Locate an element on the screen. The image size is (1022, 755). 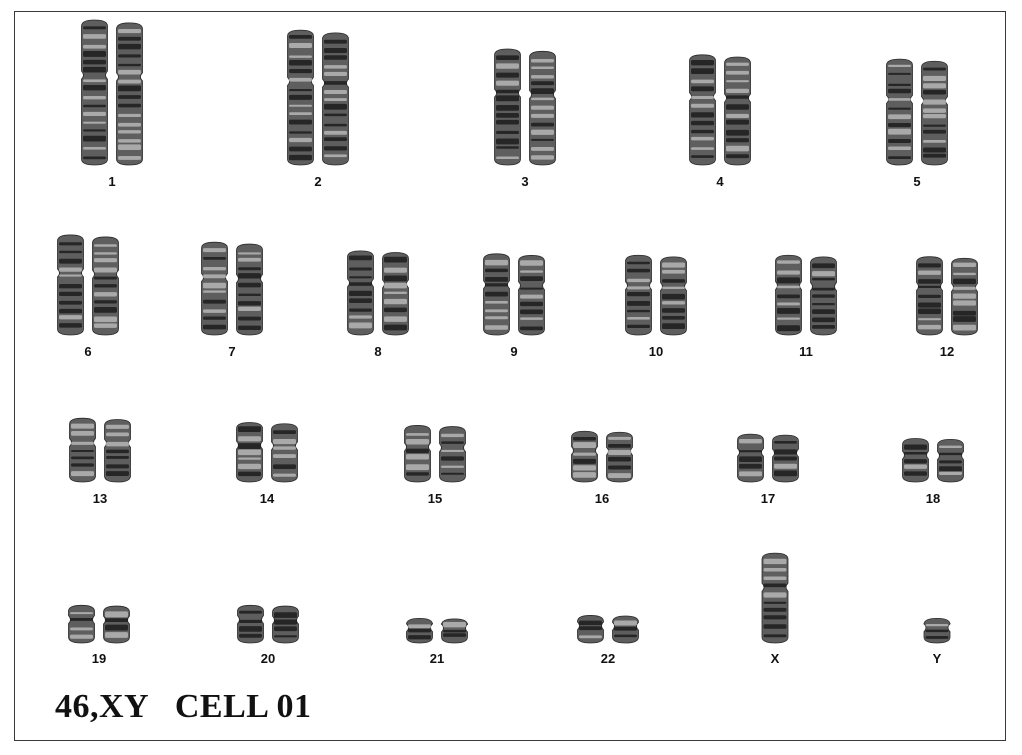
chromosome-label-19: 19 is located at coordinates (99, 658).